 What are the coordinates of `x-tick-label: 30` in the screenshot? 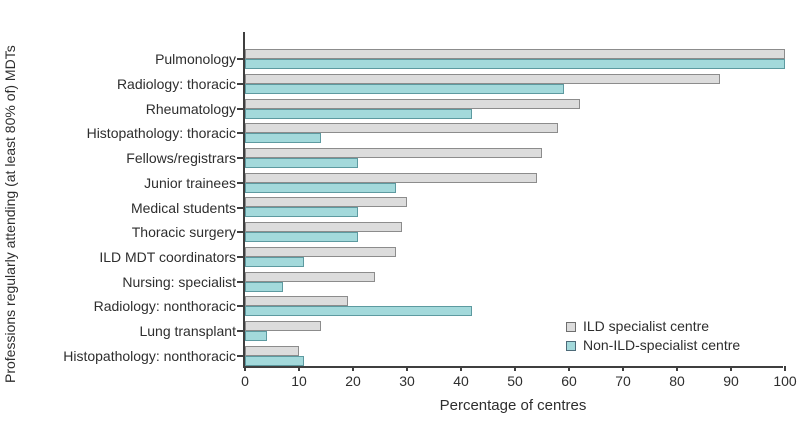 It's located at (407, 381).